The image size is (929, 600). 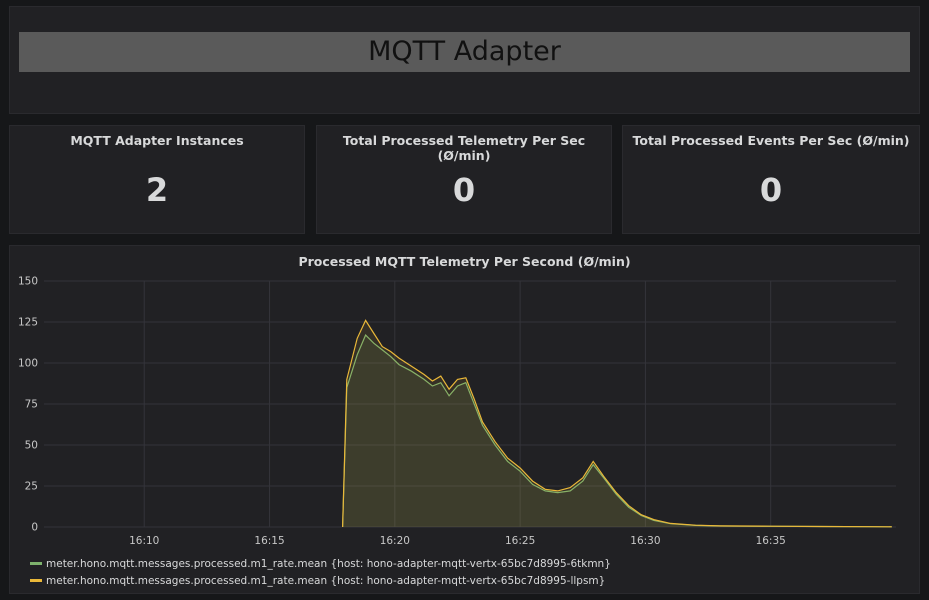 What do you see at coordinates (28, 323) in the screenshot?
I see `y-tick-label: 125` at bounding box center [28, 323].